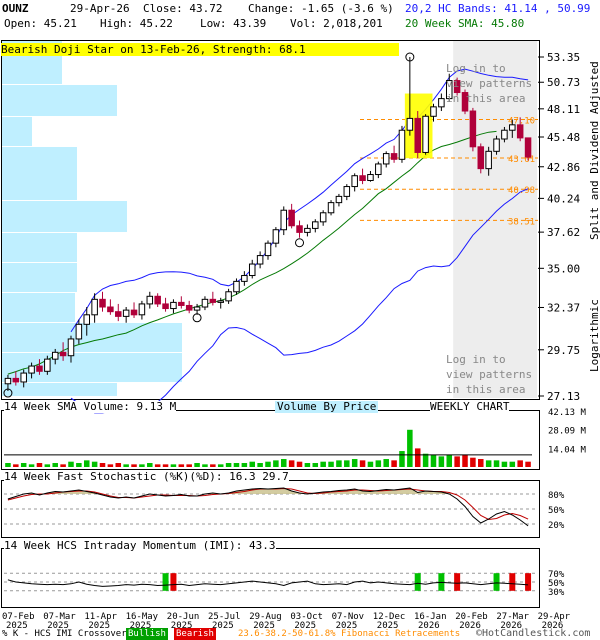 The width and height of the screenshot is (600, 640). Describe the element at coordinates (556, 496) in the screenshot. I see `stoch-tick-label: 80%` at that location.